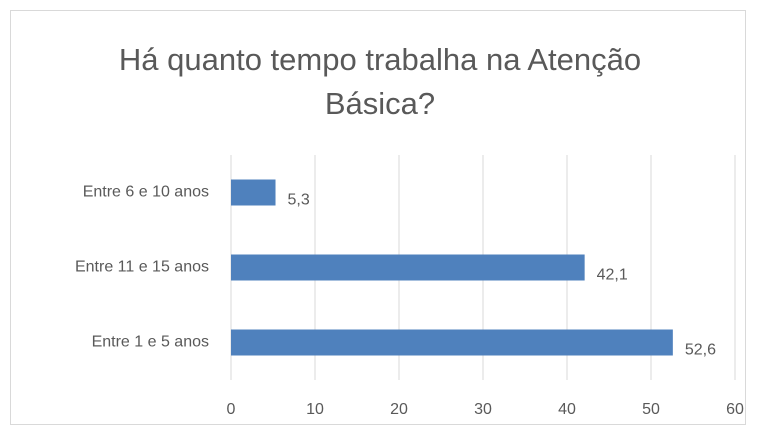  I want to click on x-tick-label: 50, so click(651, 409).